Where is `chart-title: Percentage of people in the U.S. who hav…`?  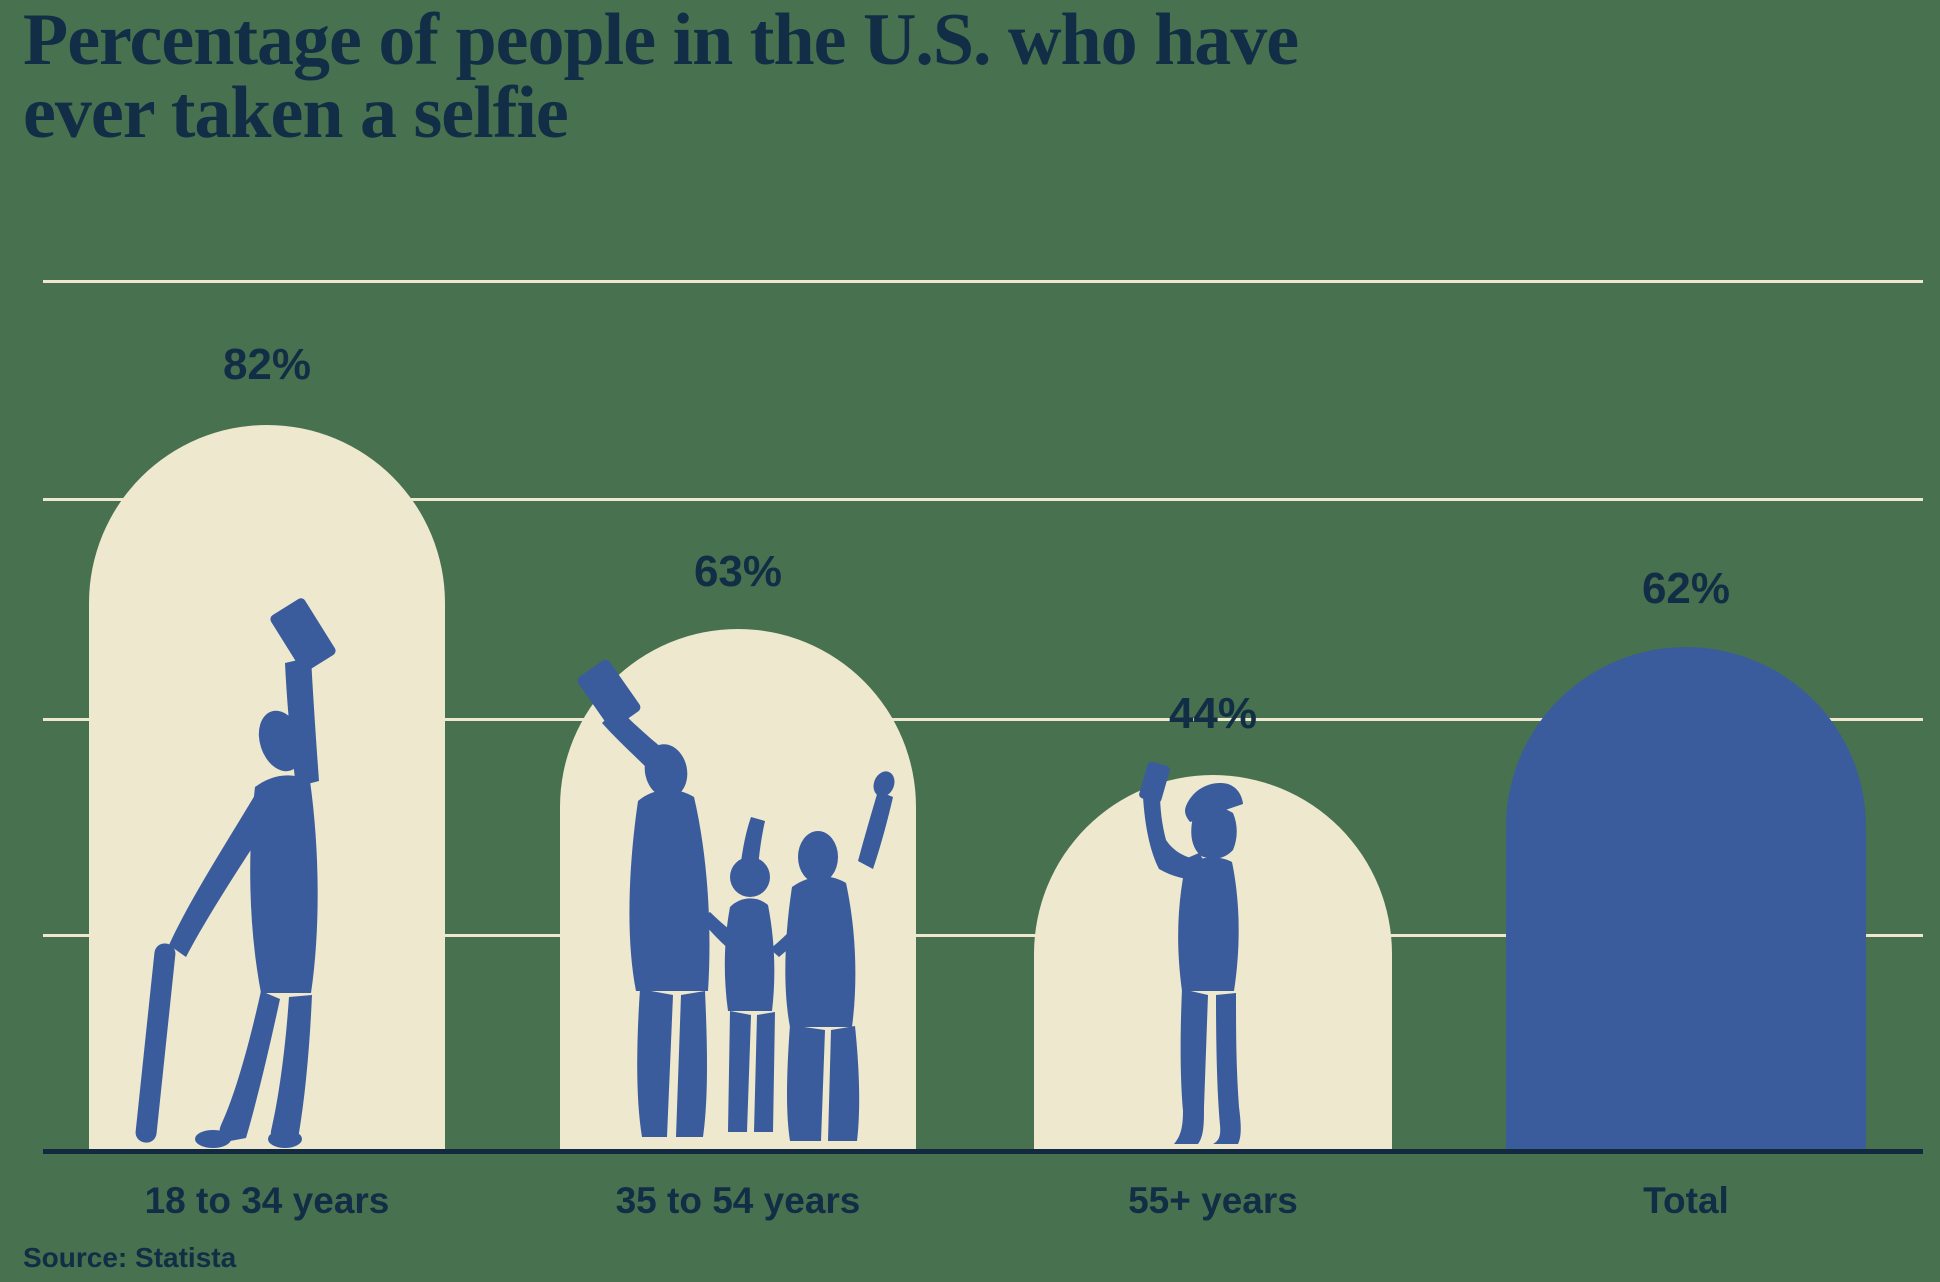
chart-title: Percentage of people in the U.S. who hav… is located at coordinates (661, 77).